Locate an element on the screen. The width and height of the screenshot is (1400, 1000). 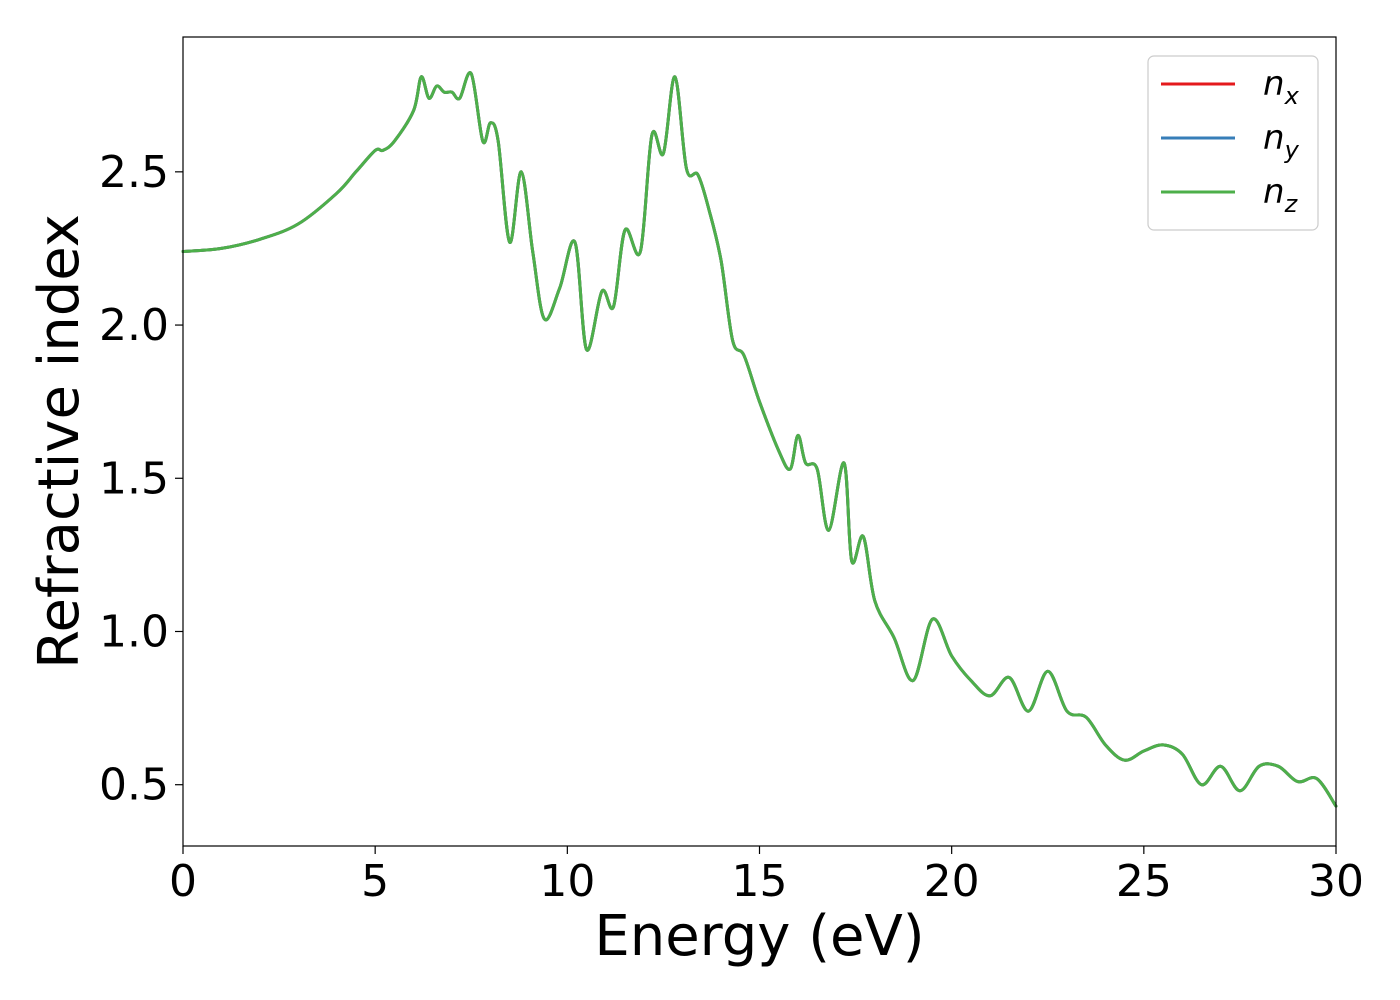
legend-box is located at coordinates (1233, 143).